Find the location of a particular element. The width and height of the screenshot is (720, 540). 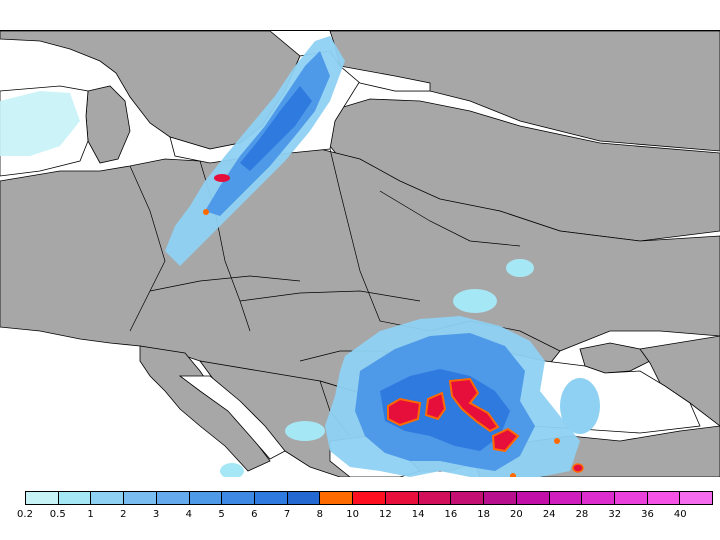

legend-label: 36 is located at coordinates (647, 514).